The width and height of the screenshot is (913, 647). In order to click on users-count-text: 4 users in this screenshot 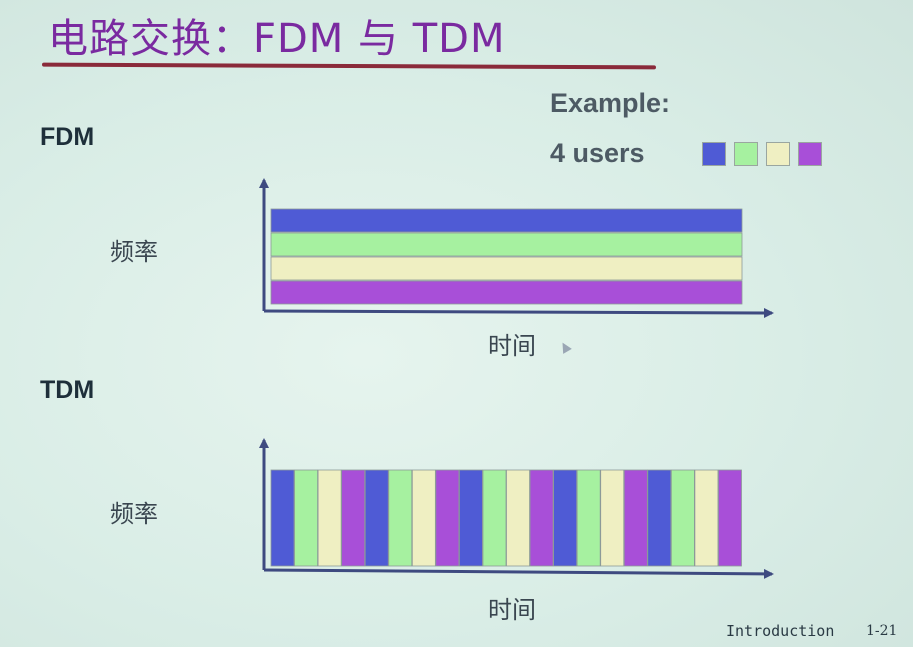, I will do `click(597, 153)`.